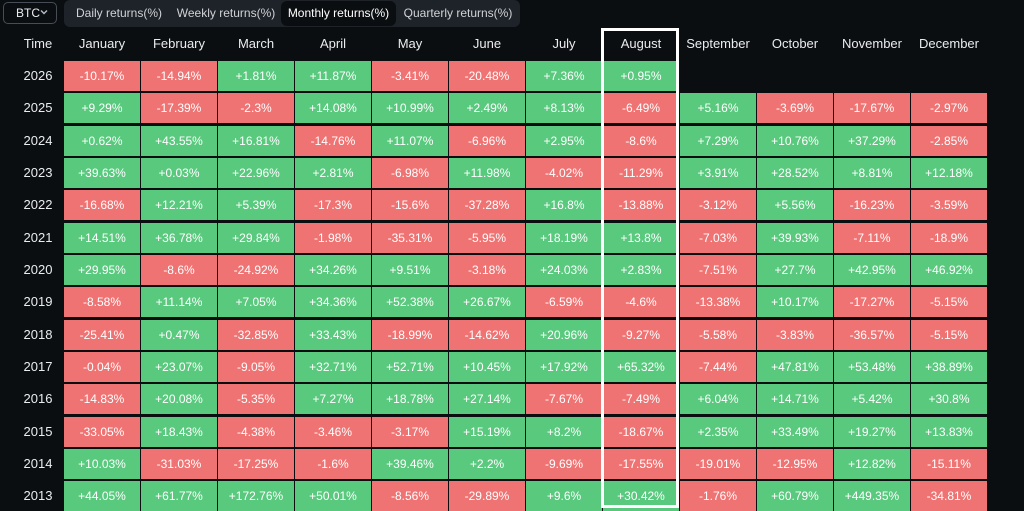 The width and height of the screenshot is (1024, 511). I want to click on coin-select-label: BTC, so click(28, 13).